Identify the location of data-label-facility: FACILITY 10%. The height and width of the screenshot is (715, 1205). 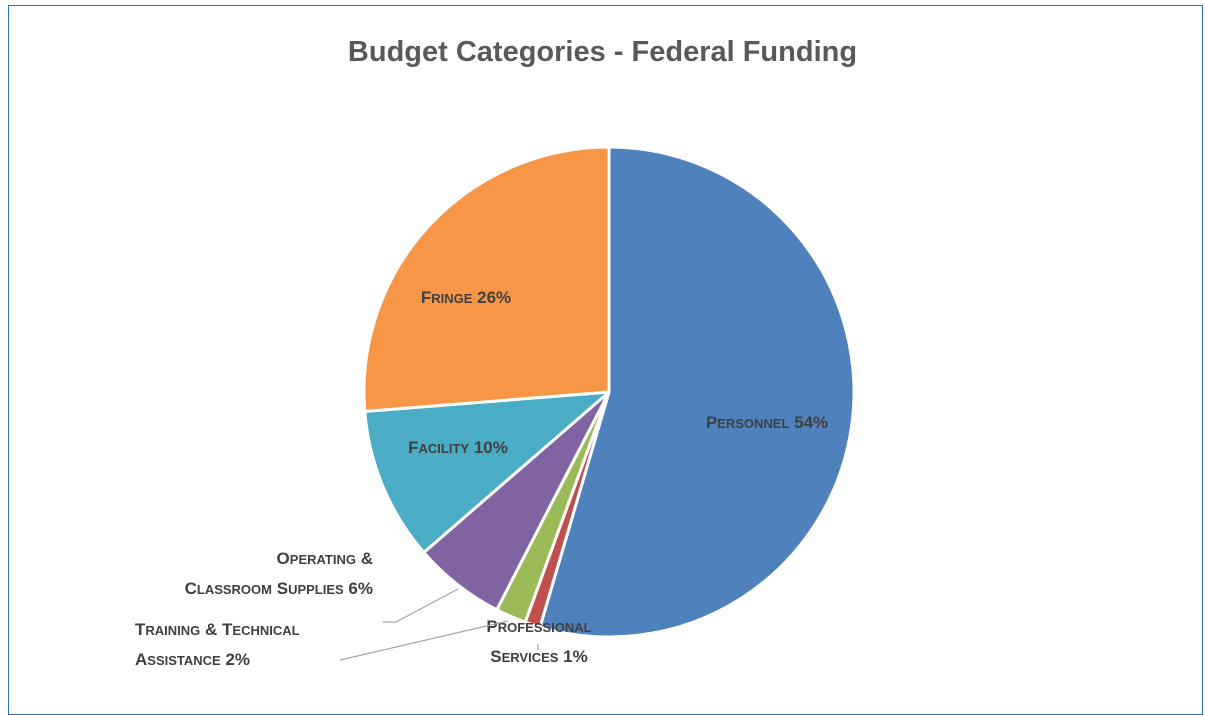
(458, 447).